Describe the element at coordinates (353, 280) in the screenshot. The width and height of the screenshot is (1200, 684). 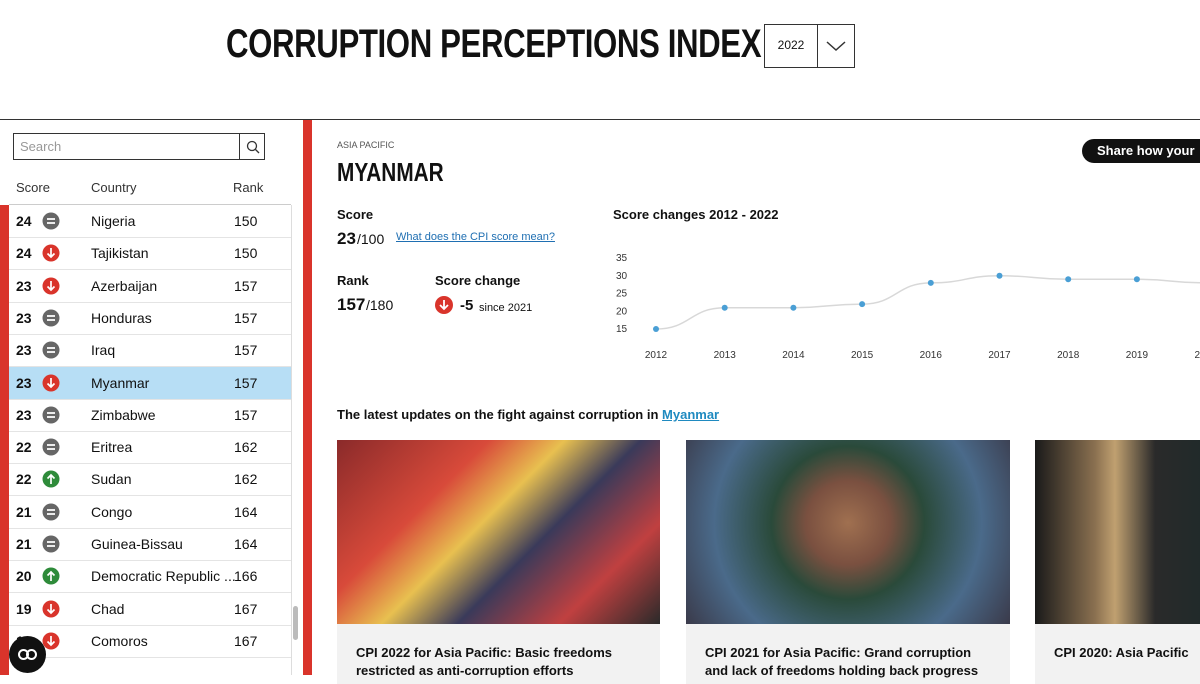
I see `label: Rank` at that location.